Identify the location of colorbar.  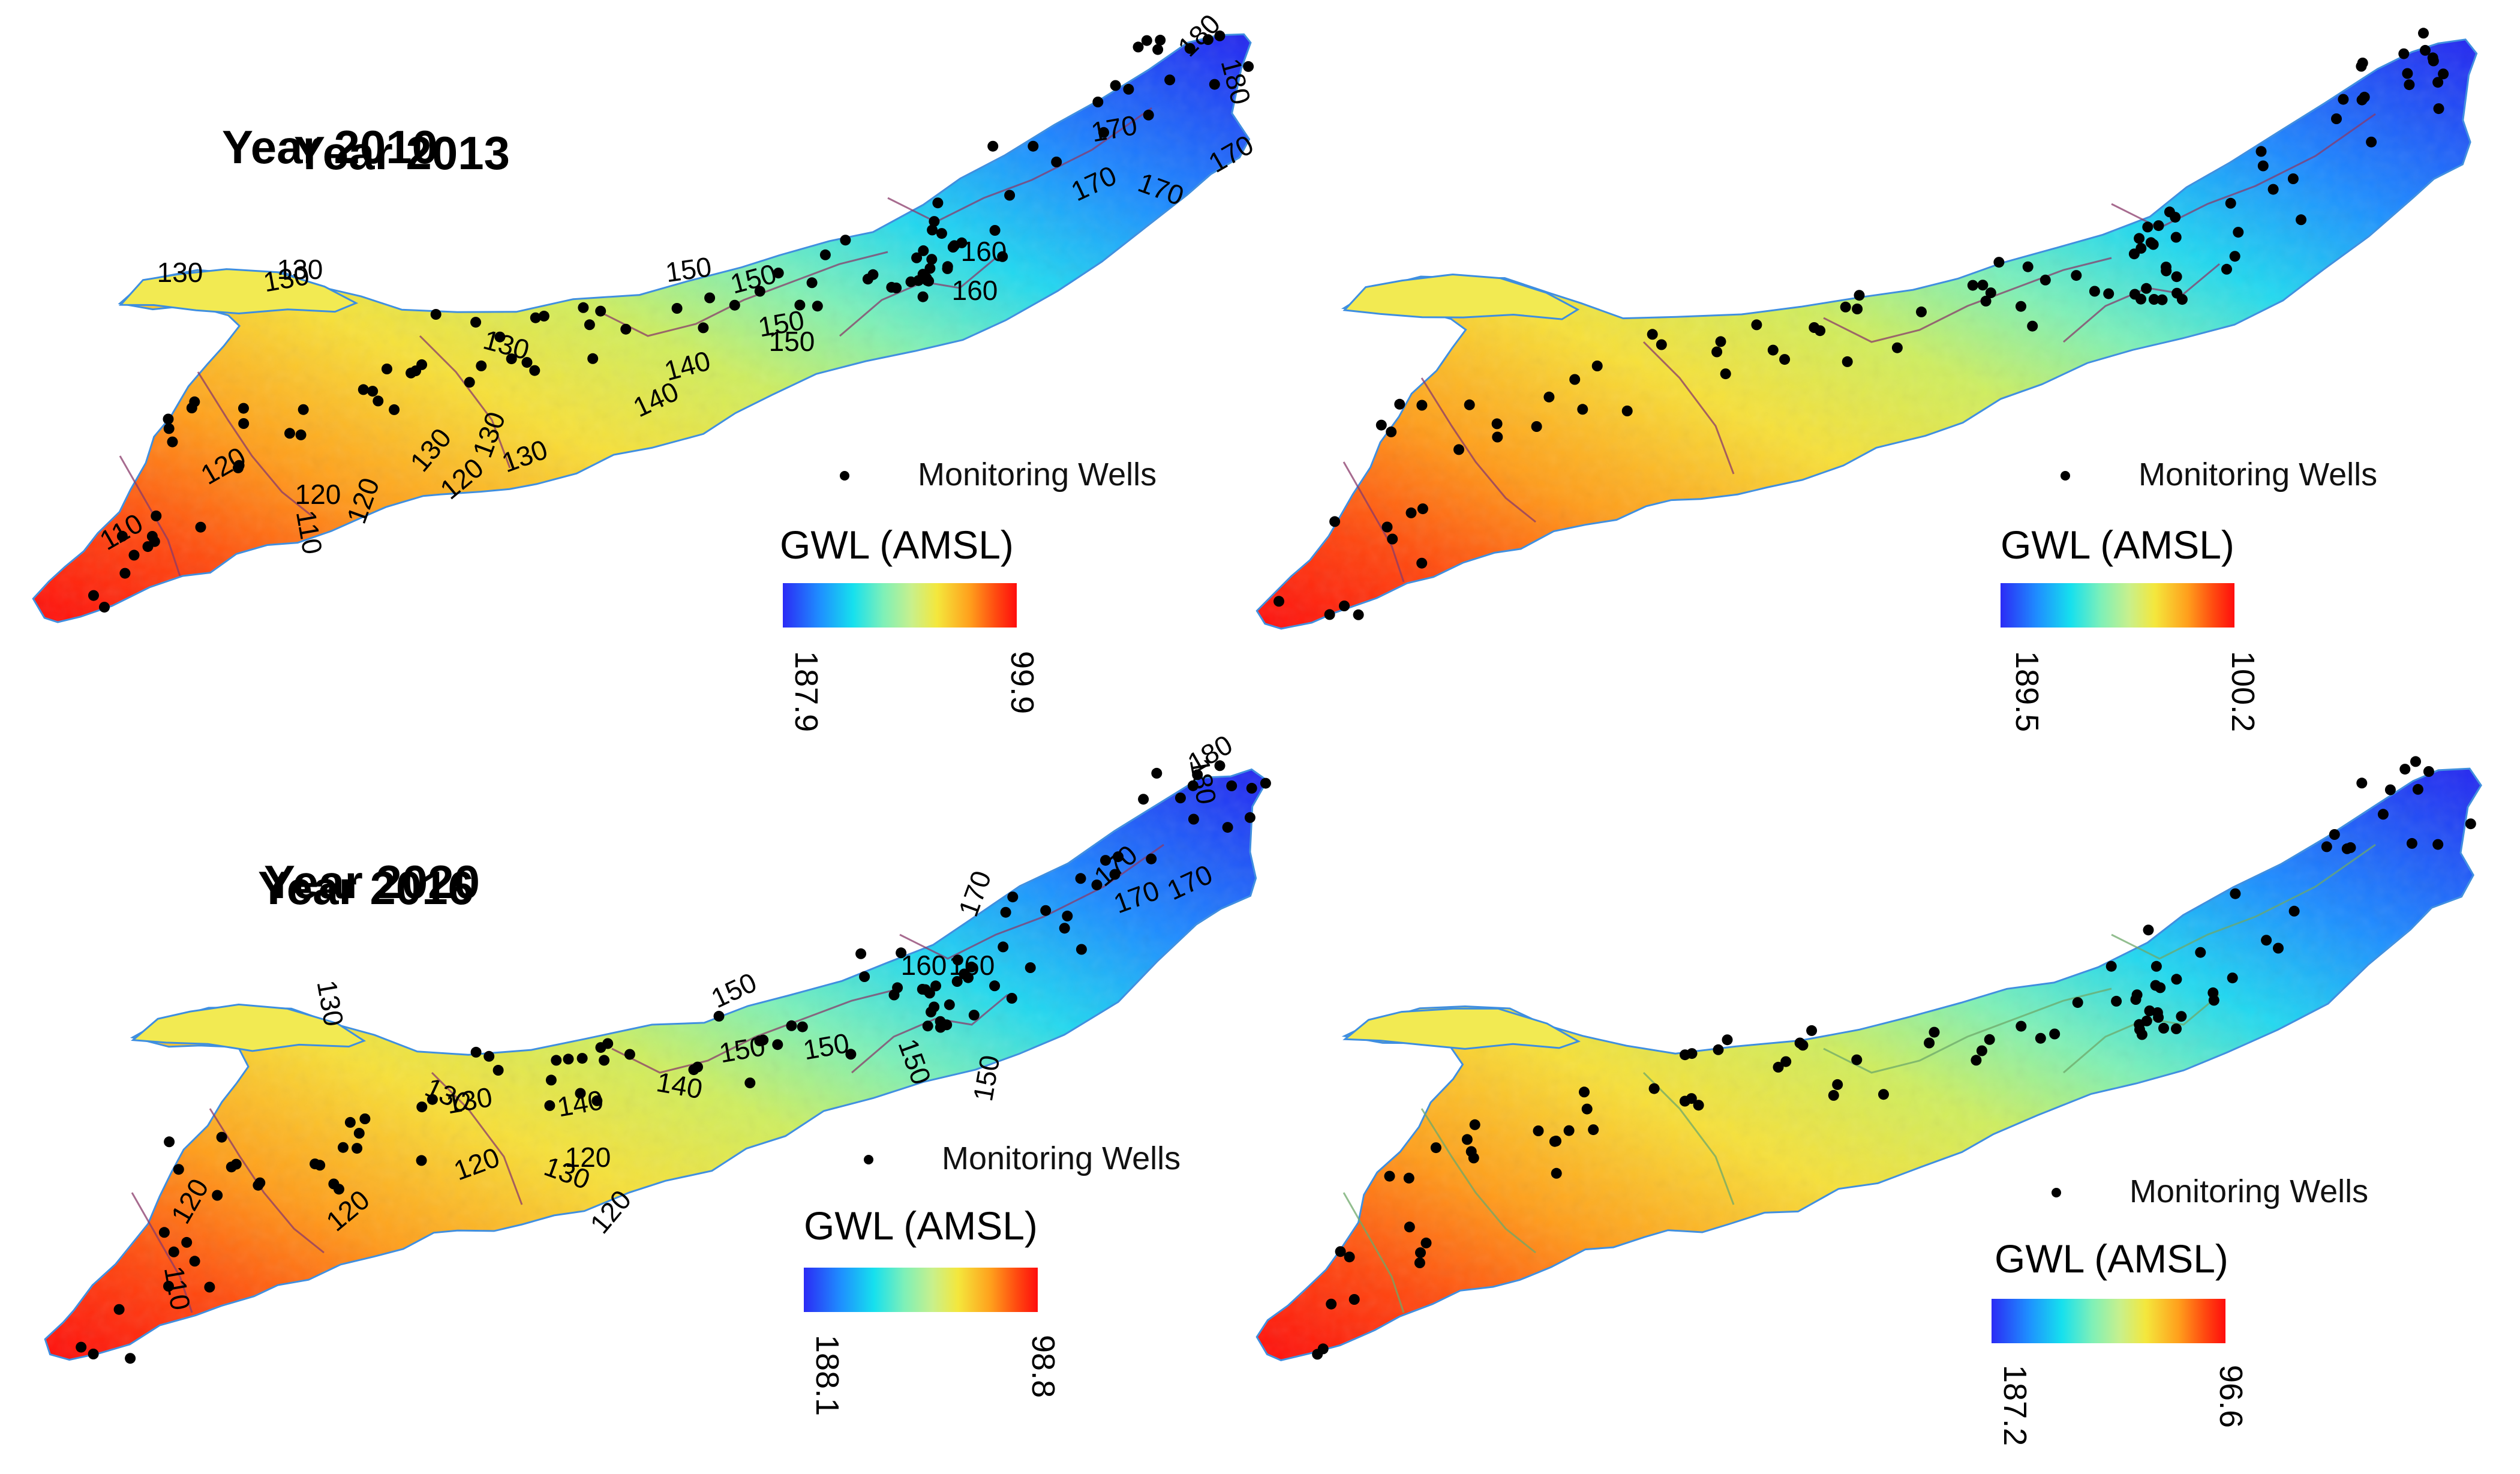
(921, 1290).